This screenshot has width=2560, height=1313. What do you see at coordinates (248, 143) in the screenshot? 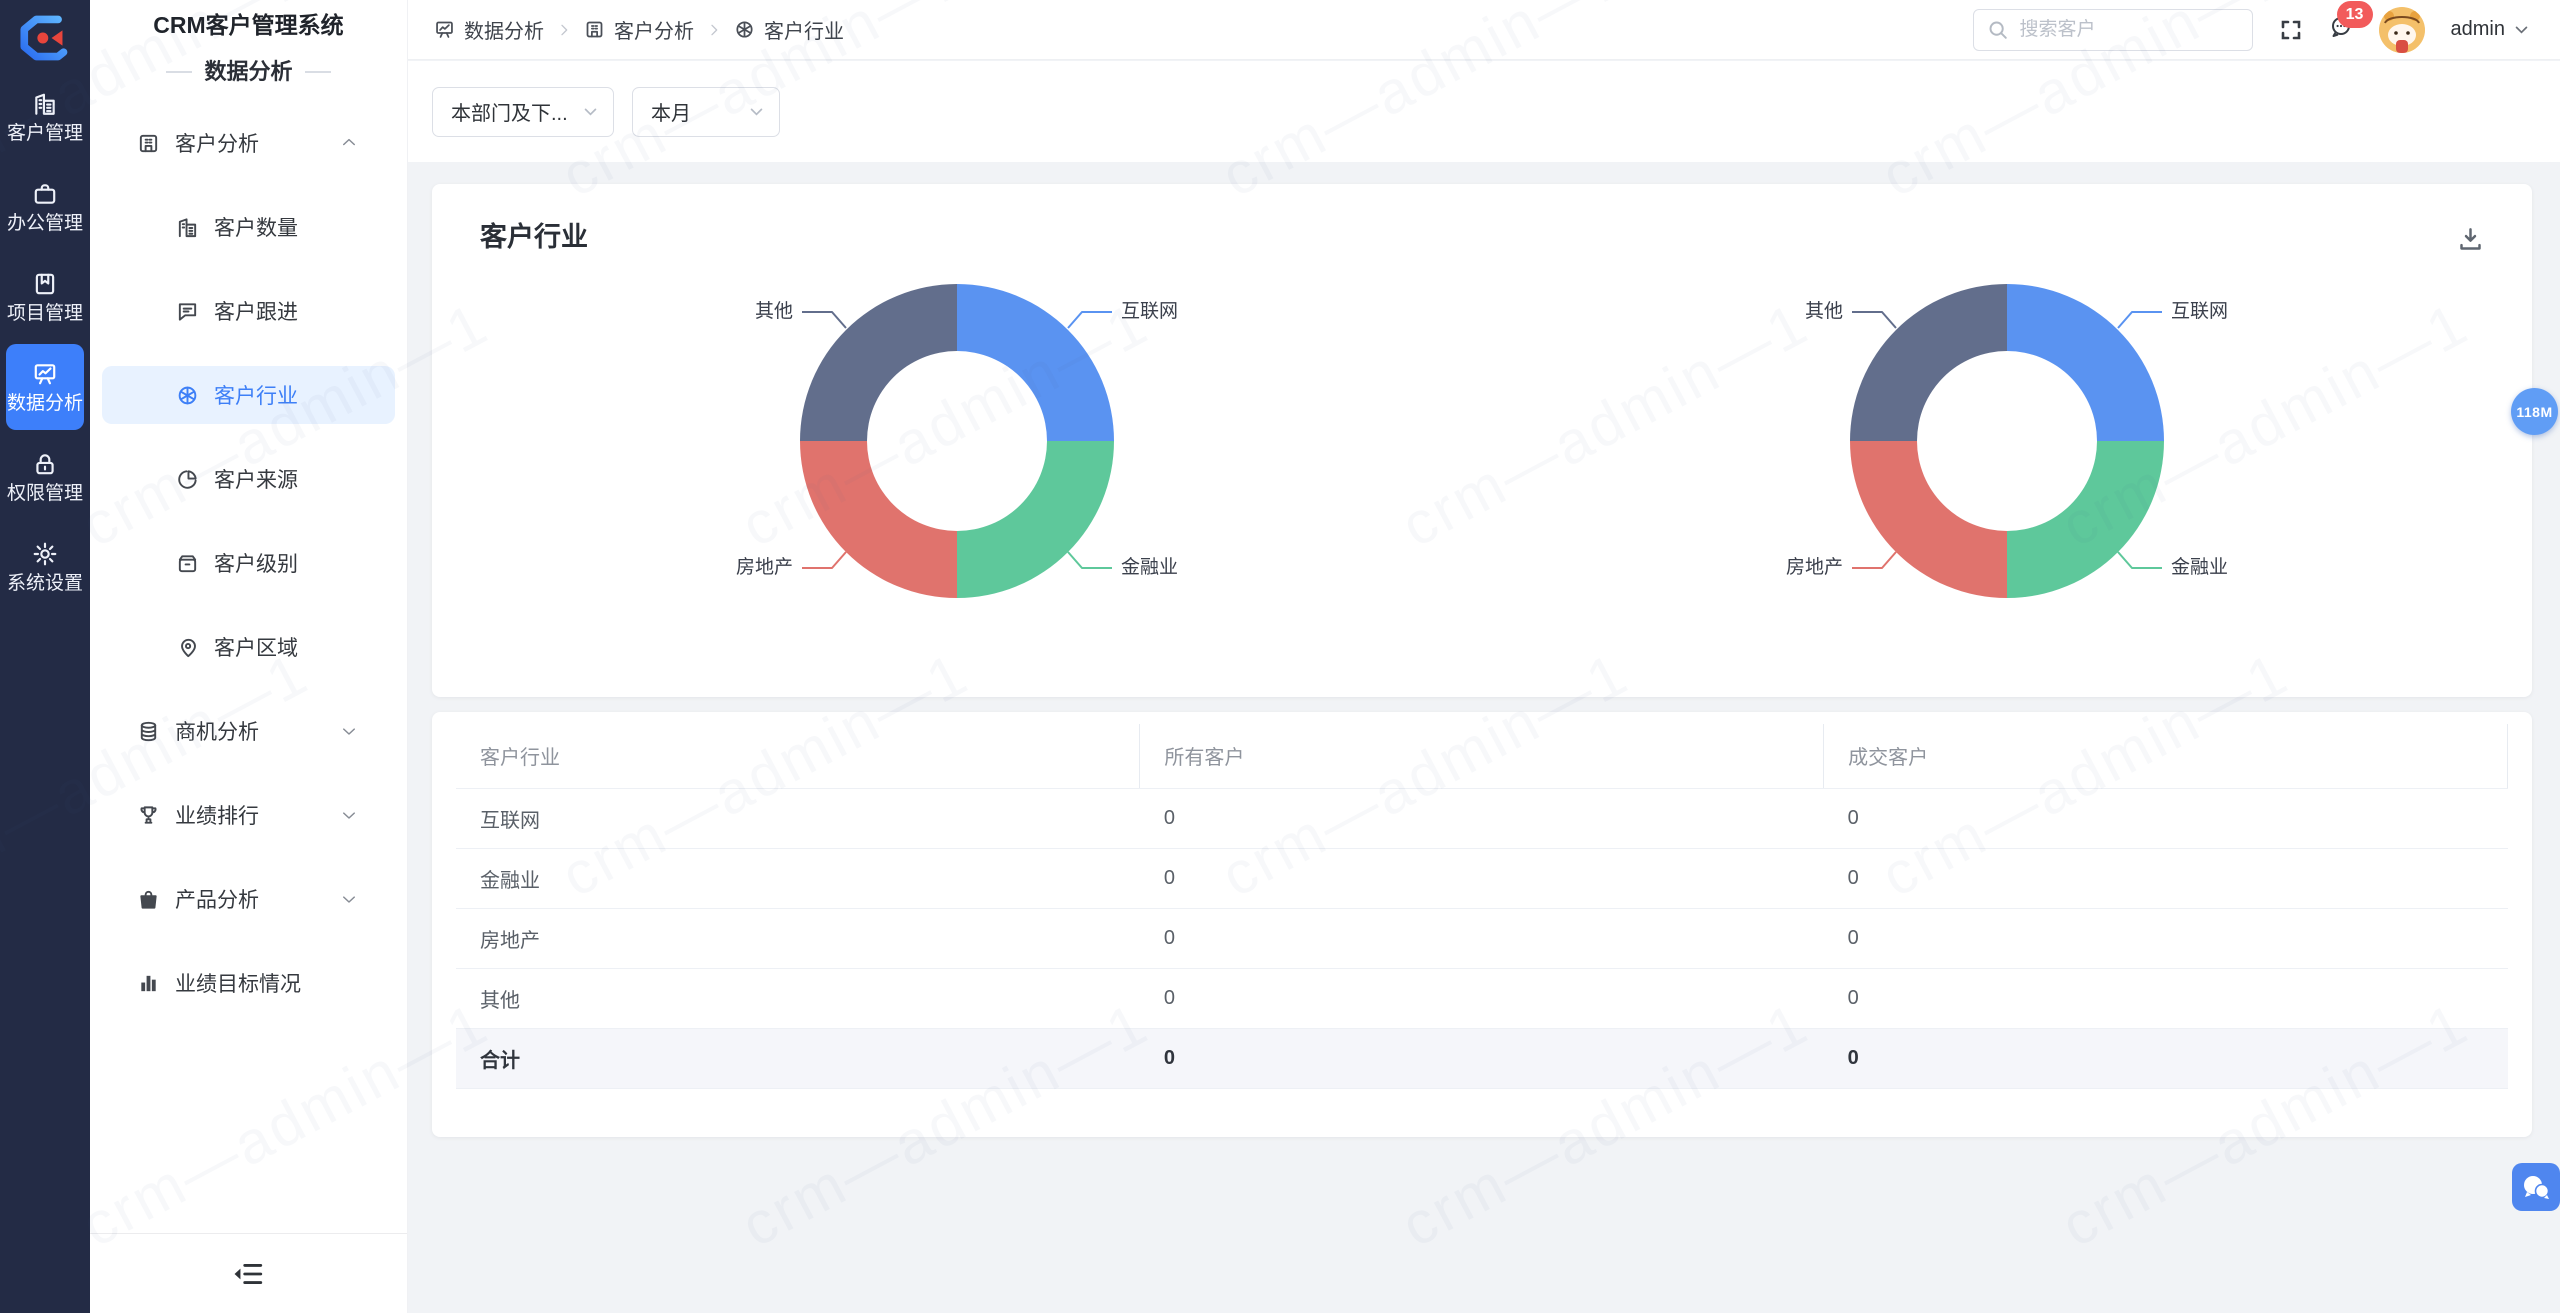
I see `sidebar-item-客户分析: 客户分析` at bounding box center [248, 143].